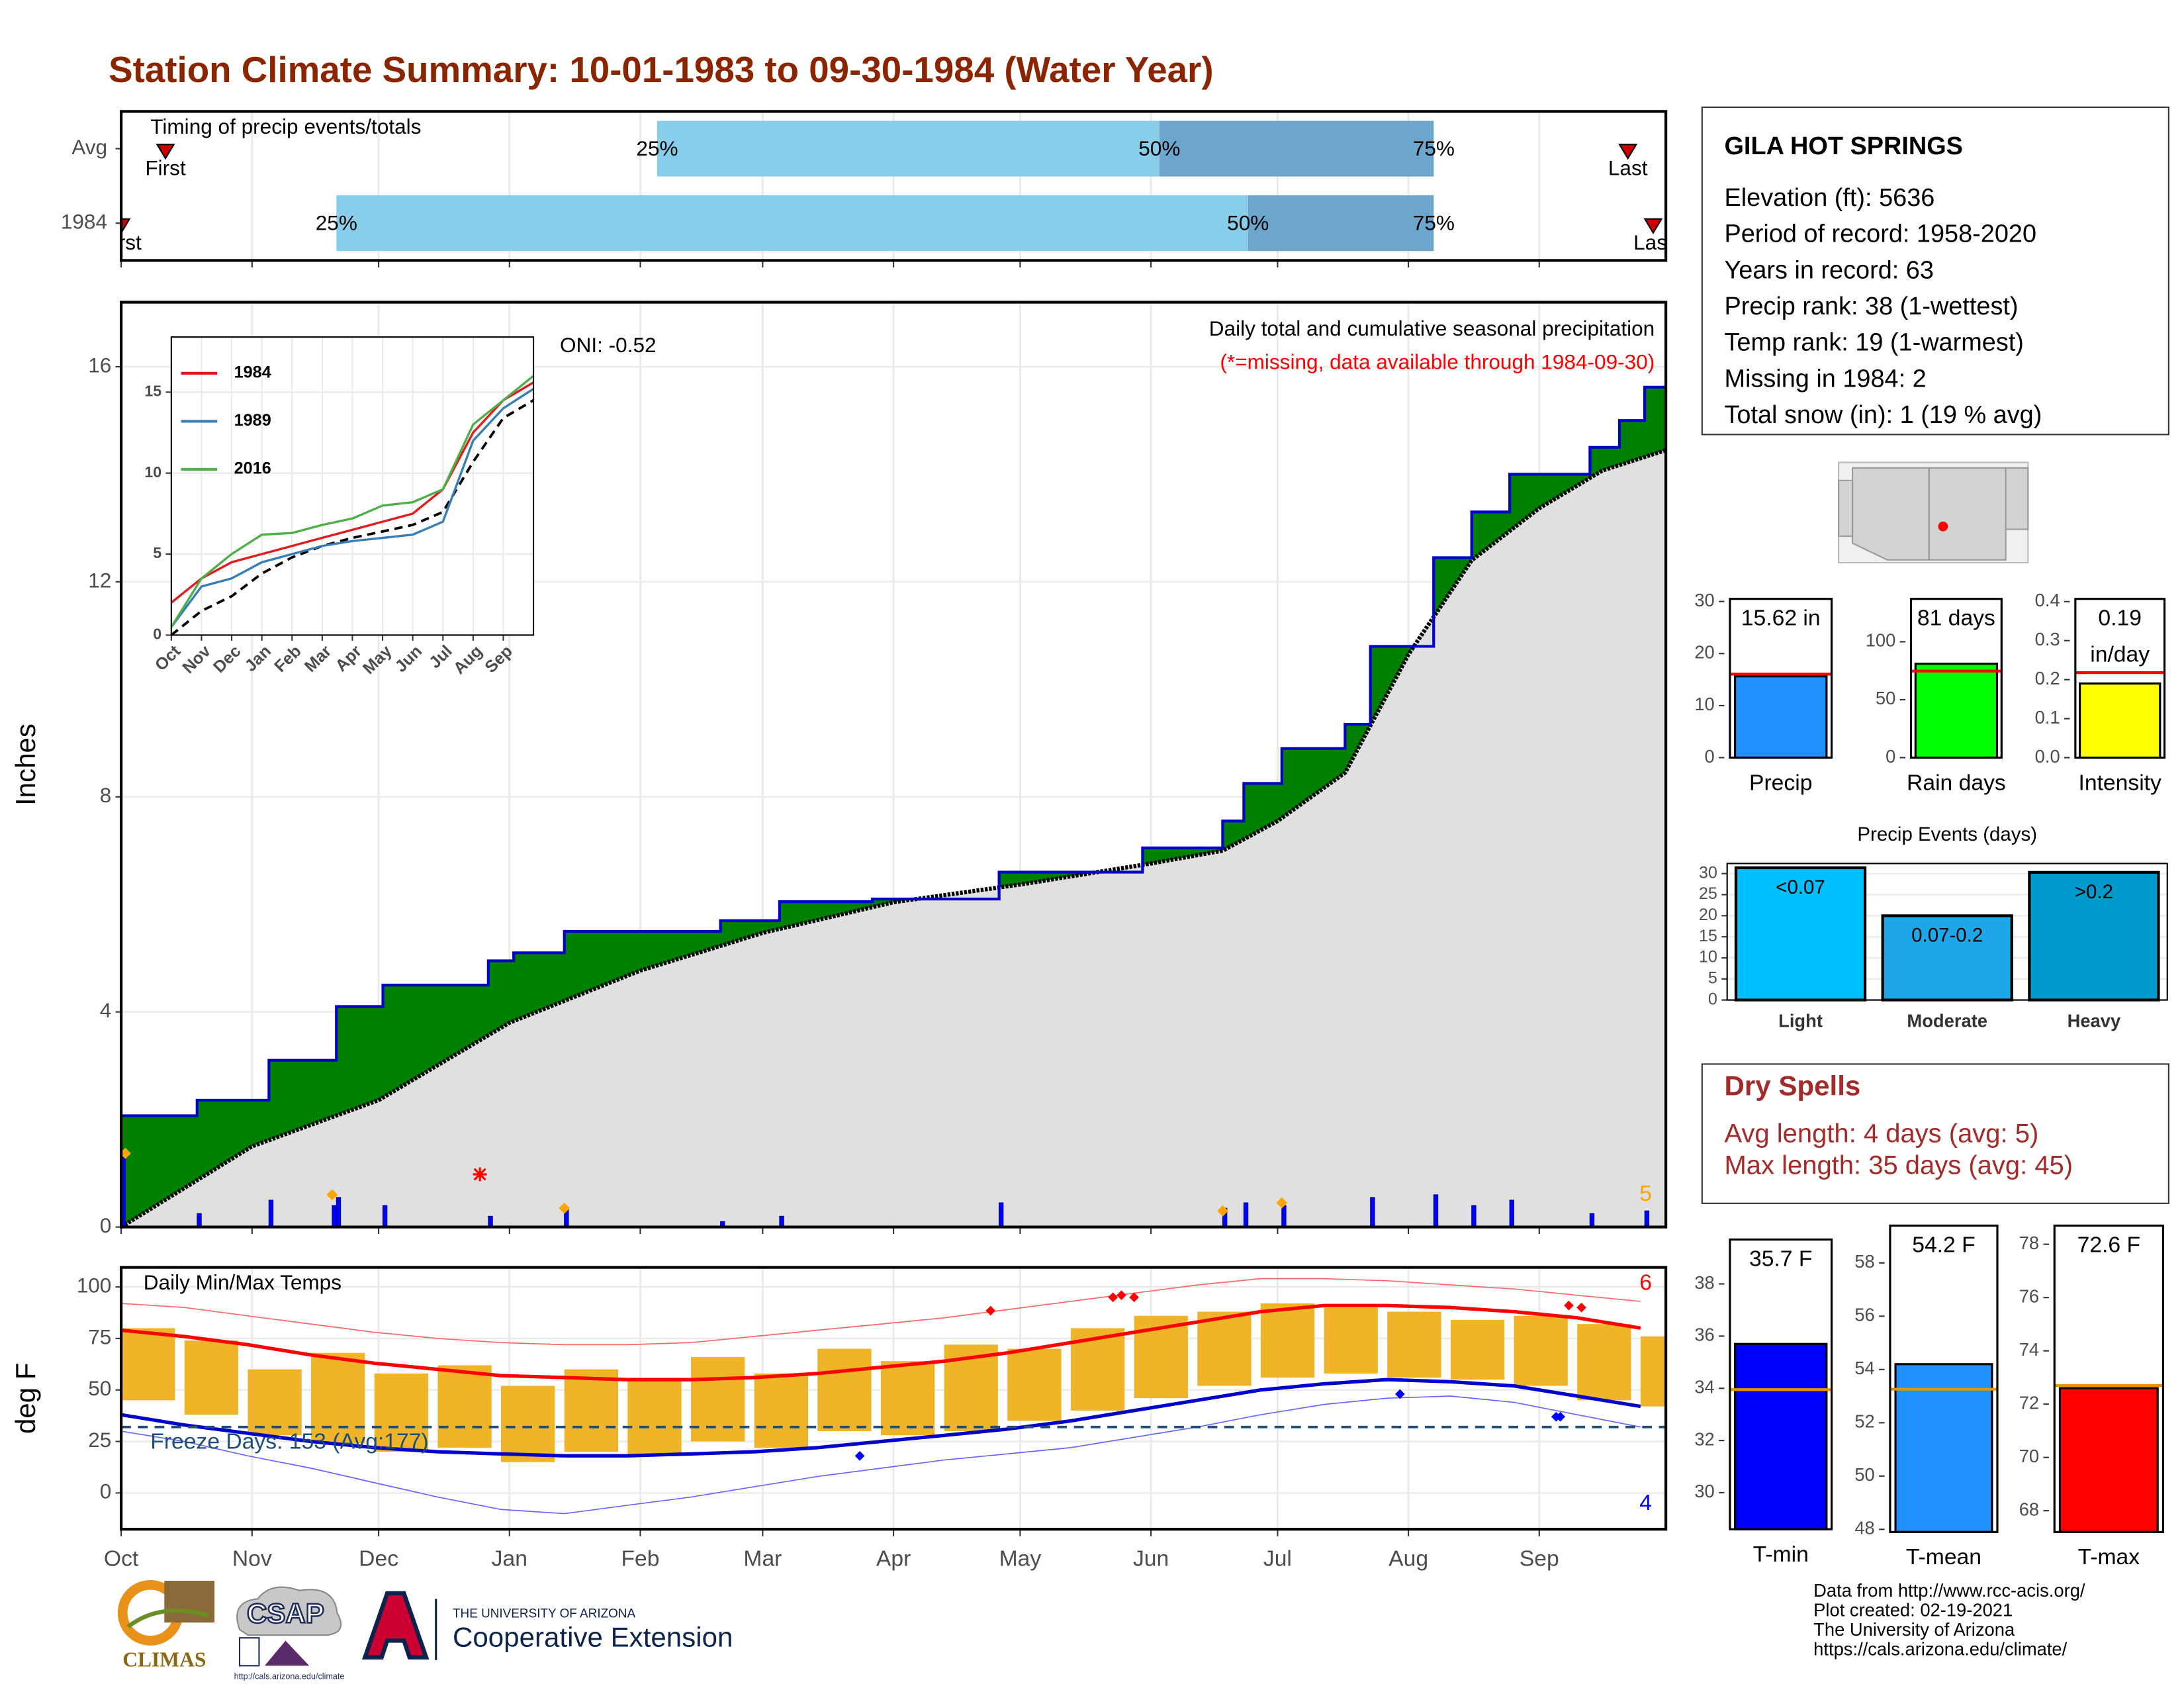 The height and width of the screenshot is (1688, 2184). What do you see at coordinates (242, 1282) in the screenshot?
I see `chart-title: Daily Min/Max Temps` at bounding box center [242, 1282].